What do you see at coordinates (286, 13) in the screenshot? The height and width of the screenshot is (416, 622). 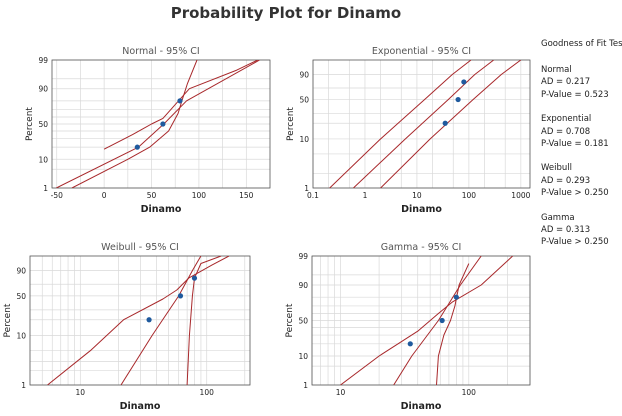 I see `page-title: Probability Plot for Dinamo` at bounding box center [286, 13].